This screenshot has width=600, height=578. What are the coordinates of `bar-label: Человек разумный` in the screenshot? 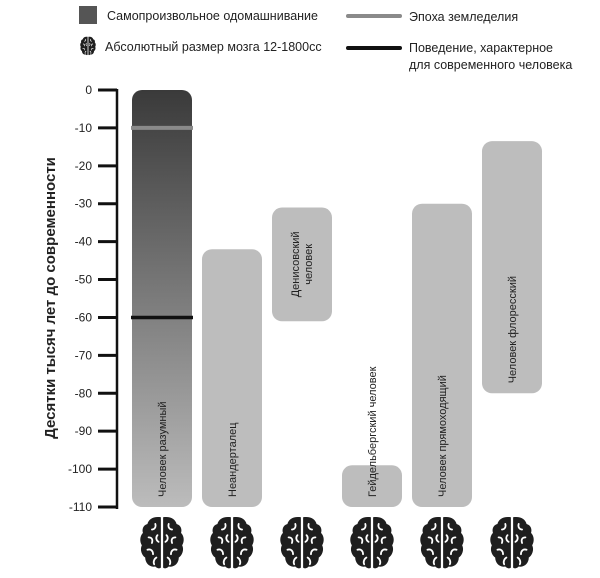 It's located at (163, 449).